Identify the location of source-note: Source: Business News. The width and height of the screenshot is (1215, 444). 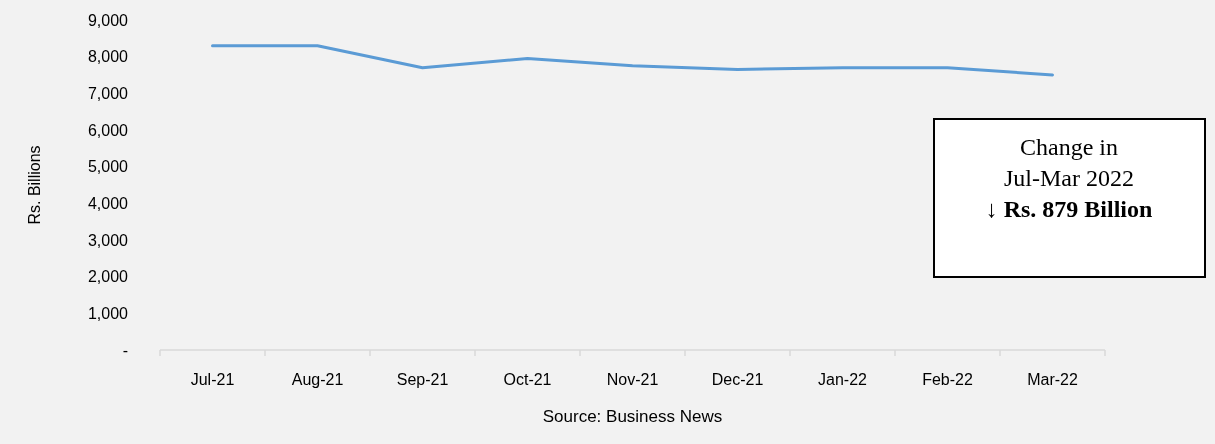
(632, 416).